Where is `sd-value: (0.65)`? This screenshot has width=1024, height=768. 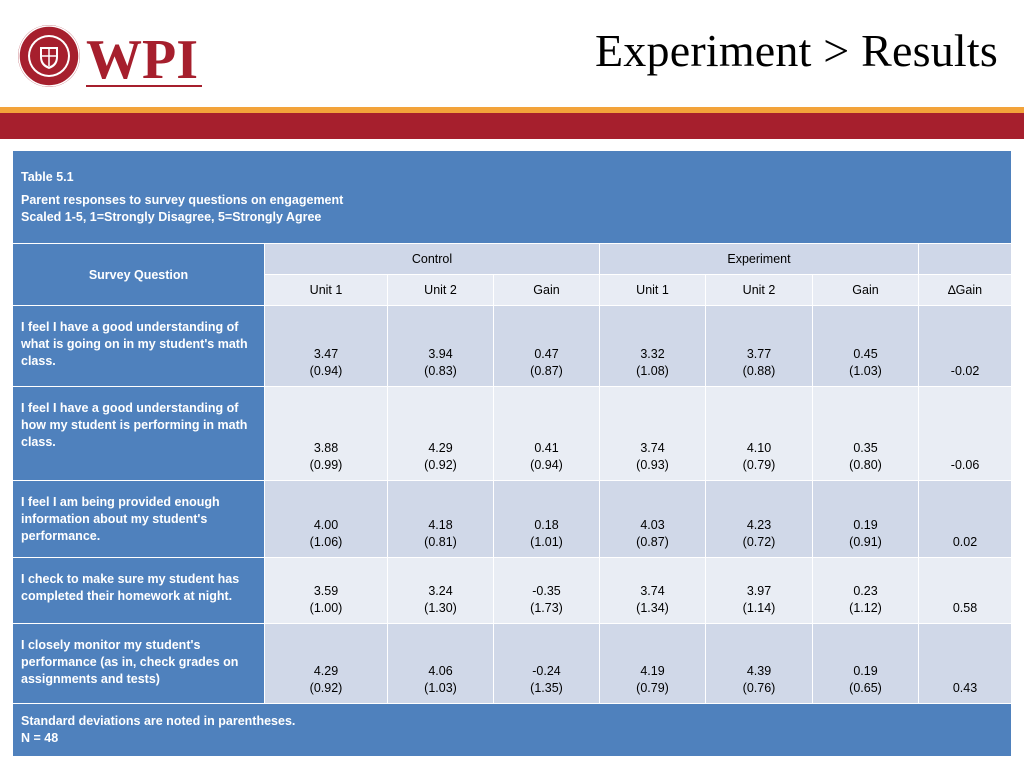 sd-value: (0.65) is located at coordinates (865, 688).